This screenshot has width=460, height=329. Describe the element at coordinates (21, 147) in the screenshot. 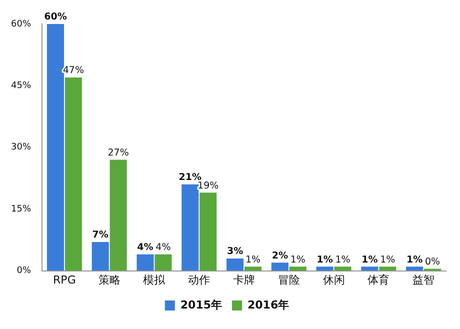

I see `y-tick-label: 30%` at that location.